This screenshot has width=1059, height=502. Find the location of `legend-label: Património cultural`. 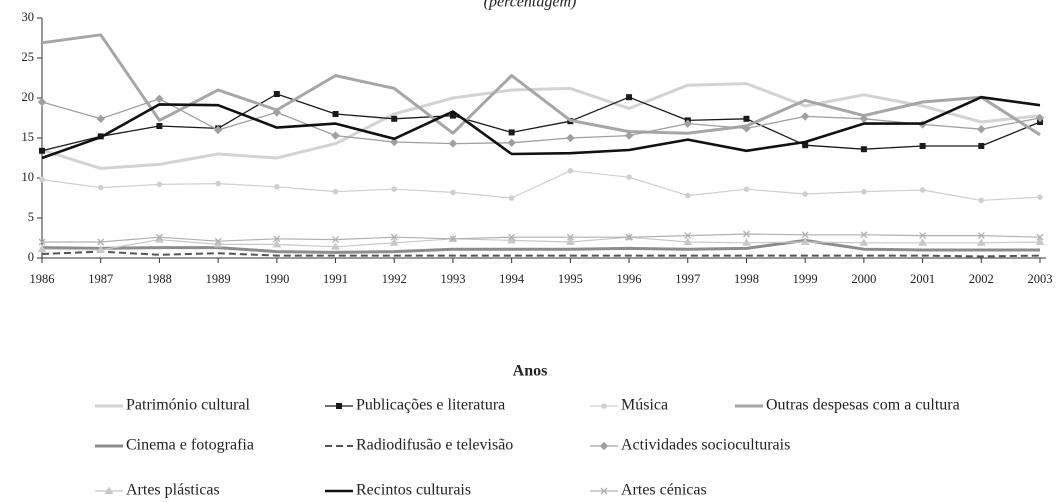

legend-label: Património cultural is located at coordinates (188, 405).